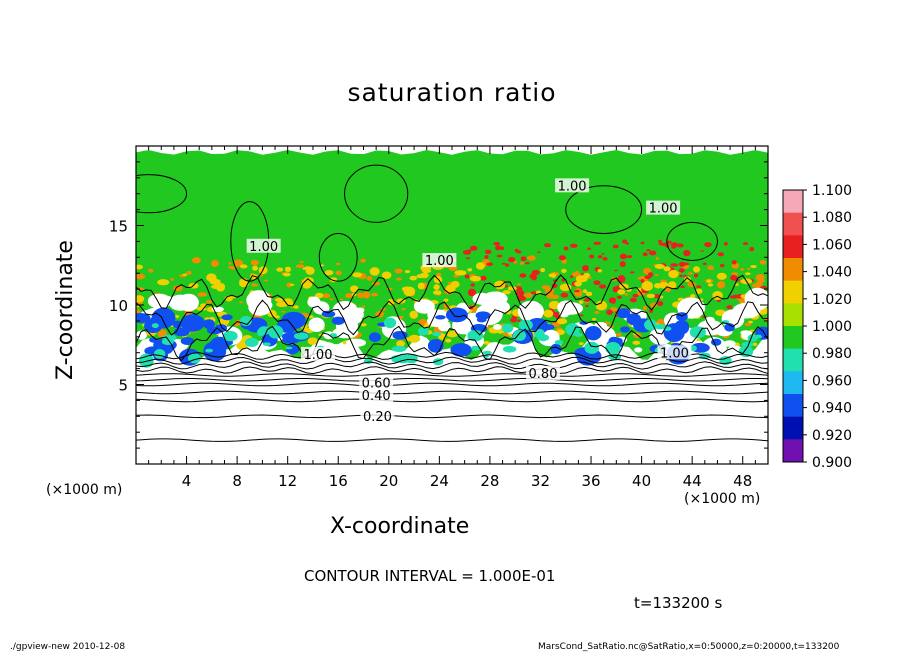 This screenshot has width=904, height=654. What do you see at coordinates (832, 245) in the screenshot?
I see `colorbar-label: 1.060` at bounding box center [832, 245].